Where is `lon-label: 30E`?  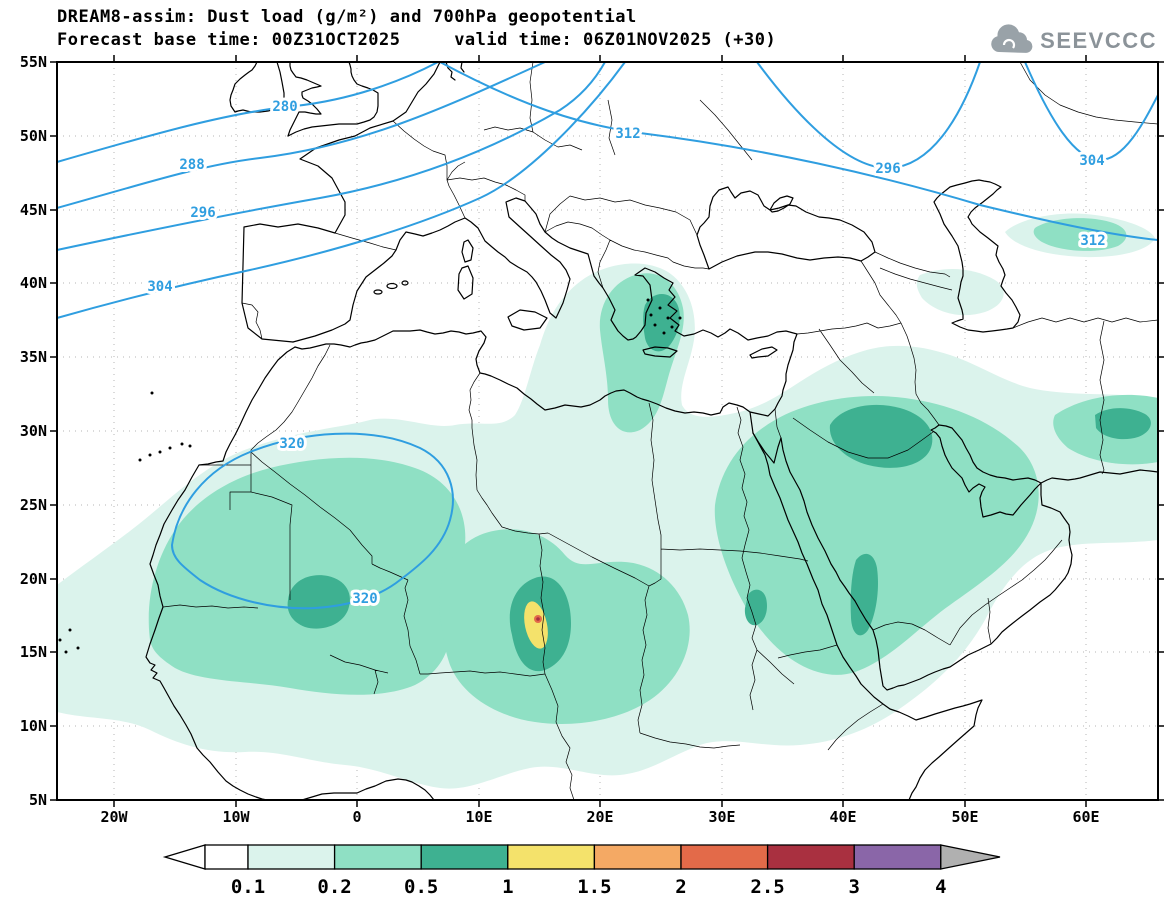
lon-label: 30E is located at coordinates (721, 817).